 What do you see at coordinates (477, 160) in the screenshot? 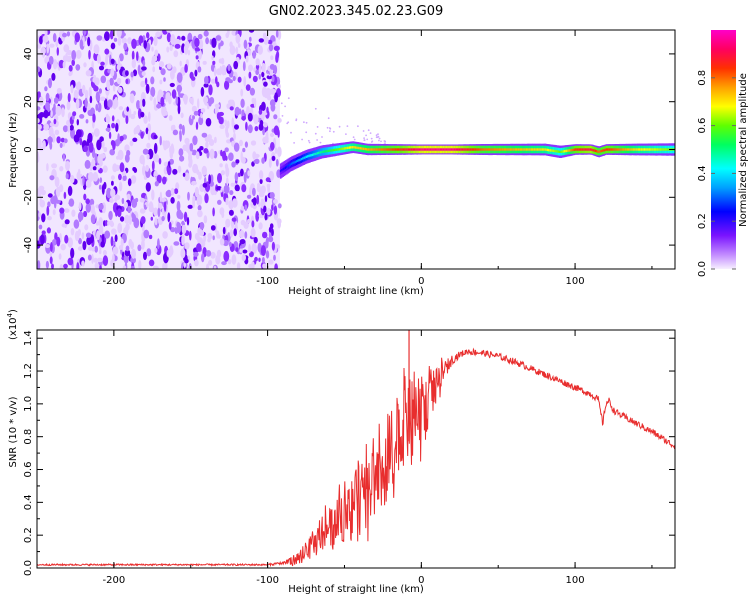
I see `heatmap-signal-track` at bounding box center [477, 160].